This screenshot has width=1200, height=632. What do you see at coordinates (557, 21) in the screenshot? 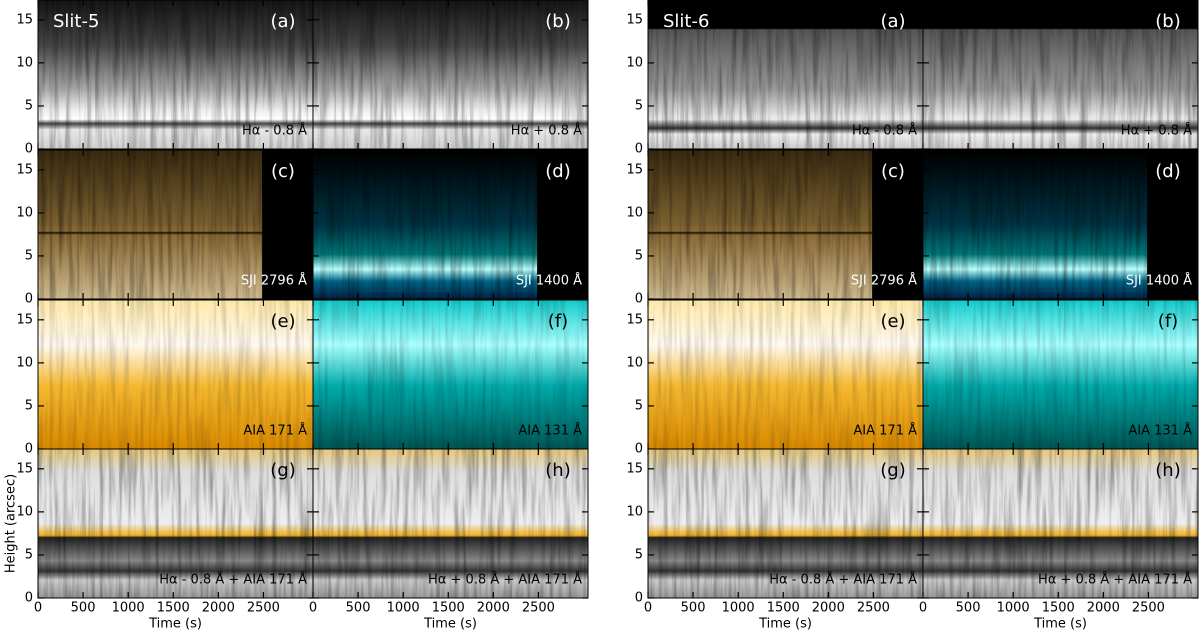
I see `panel-letter: (b)` at bounding box center [557, 21].